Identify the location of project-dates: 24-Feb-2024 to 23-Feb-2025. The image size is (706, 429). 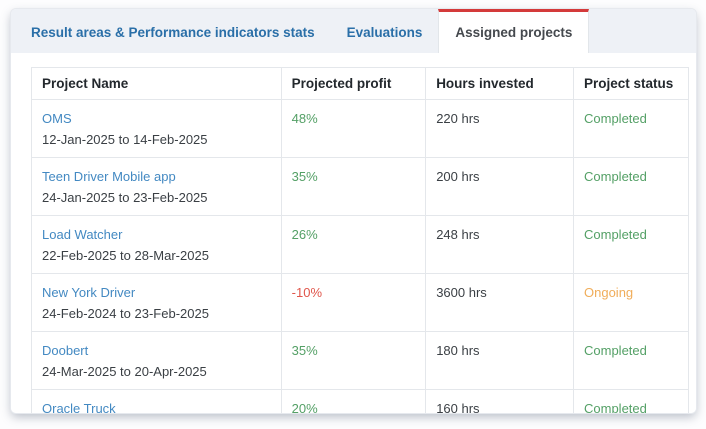
(125, 313).